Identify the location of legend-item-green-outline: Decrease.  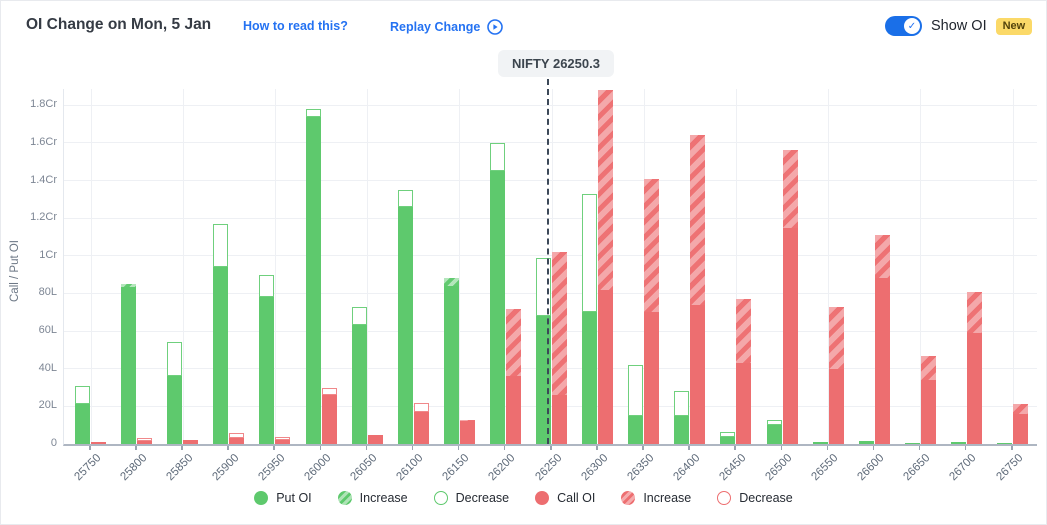
(471, 498).